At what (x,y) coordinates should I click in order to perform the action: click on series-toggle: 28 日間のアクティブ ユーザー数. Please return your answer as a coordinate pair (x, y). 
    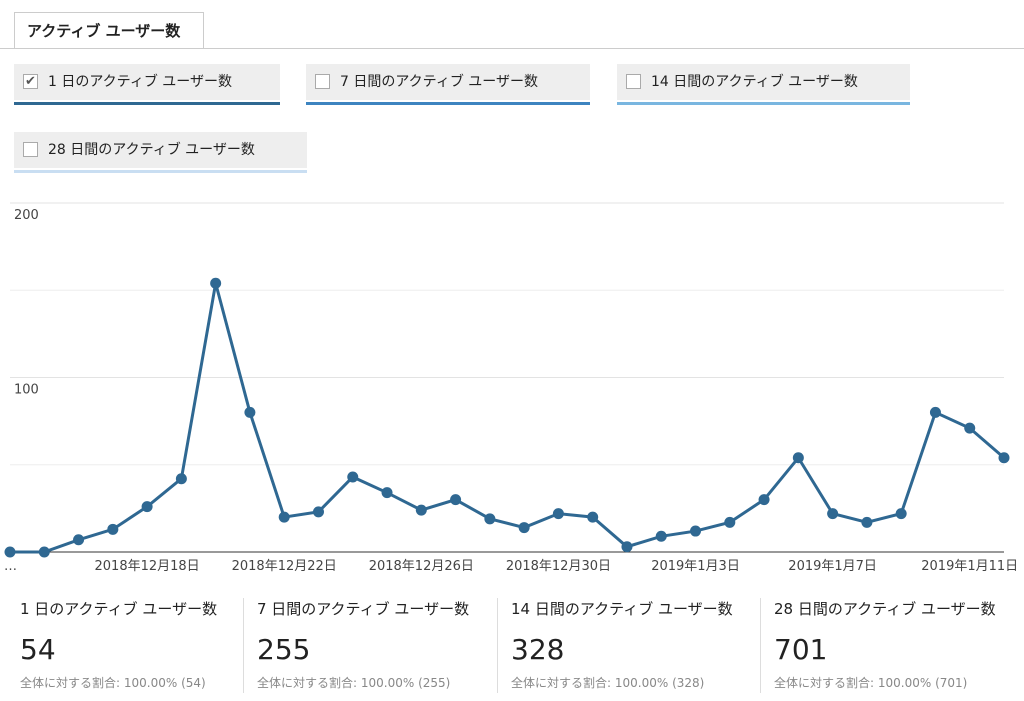
    Looking at the image, I should click on (160, 152).